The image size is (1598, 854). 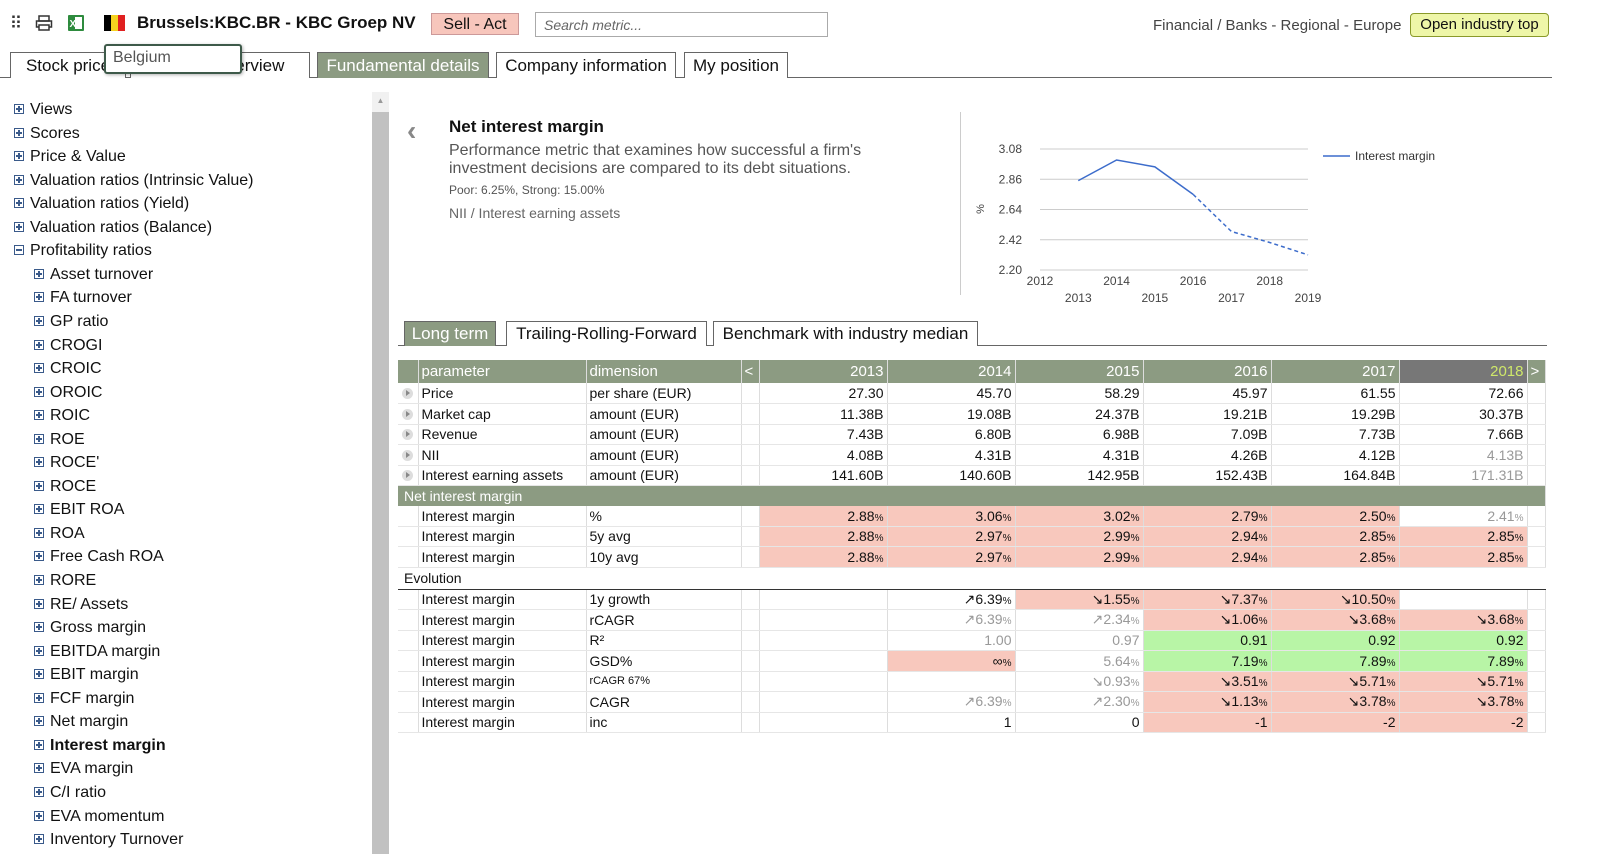 What do you see at coordinates (1277, 25) in the screenshot?
I see `industry-breadcrumb: Financial / Banks - Regional - Europe` at bounding box center [1277, 25].